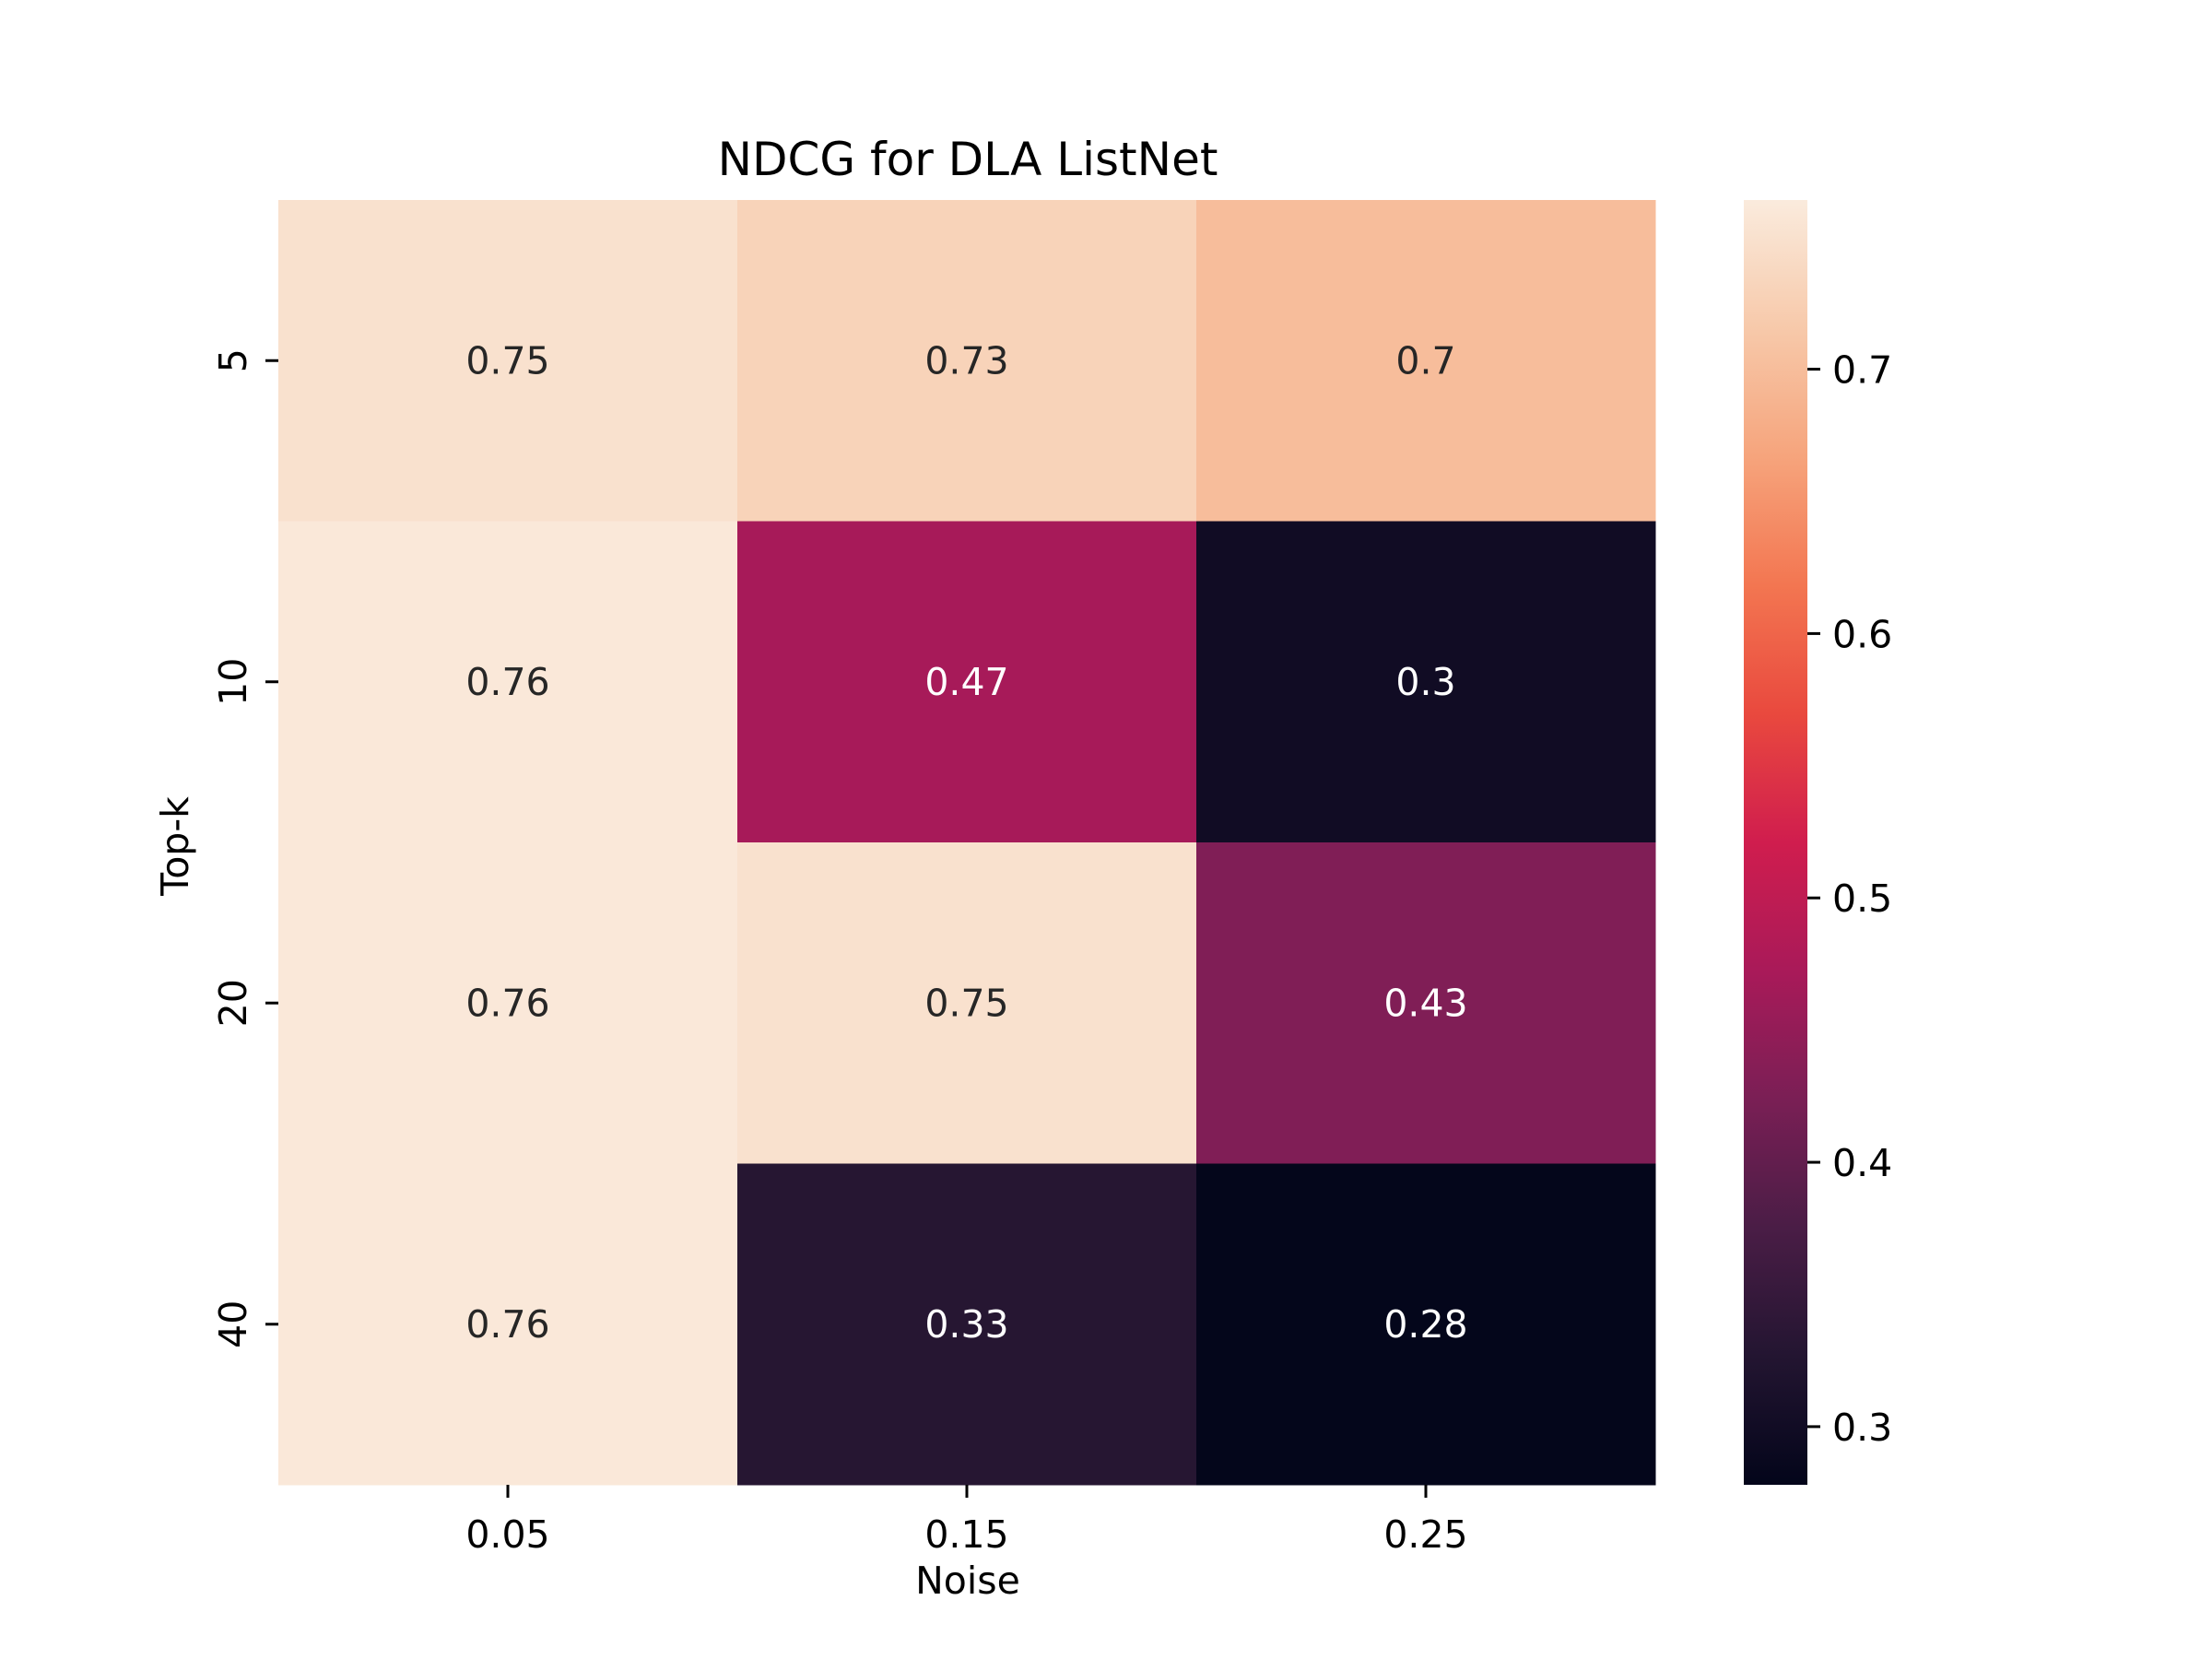 This screenshot has width=2212, height=1659. What do you see at coordinates (175, 846) in the screenshot?
I see `y-axis-label: Top-k` at bounding box center [175, 846].